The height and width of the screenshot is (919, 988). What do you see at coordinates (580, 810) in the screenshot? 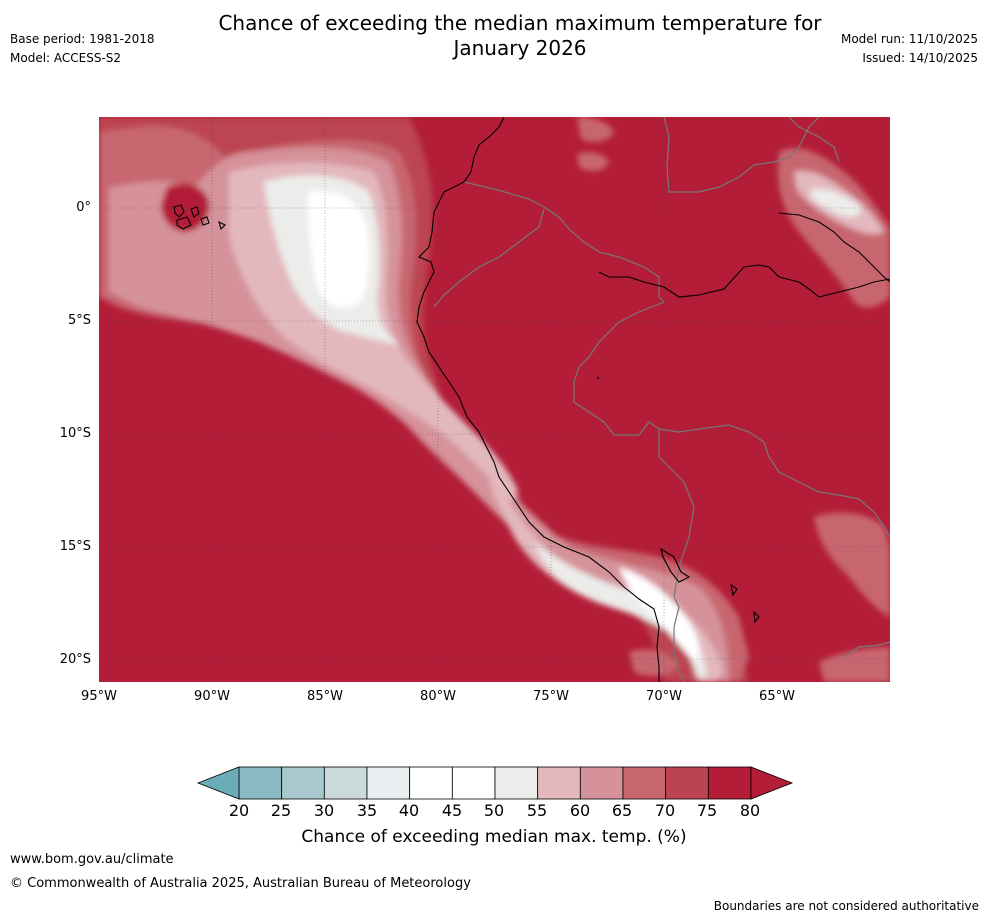
I see `colorbar-tick-60: 60` at bounding box center [580, 810].